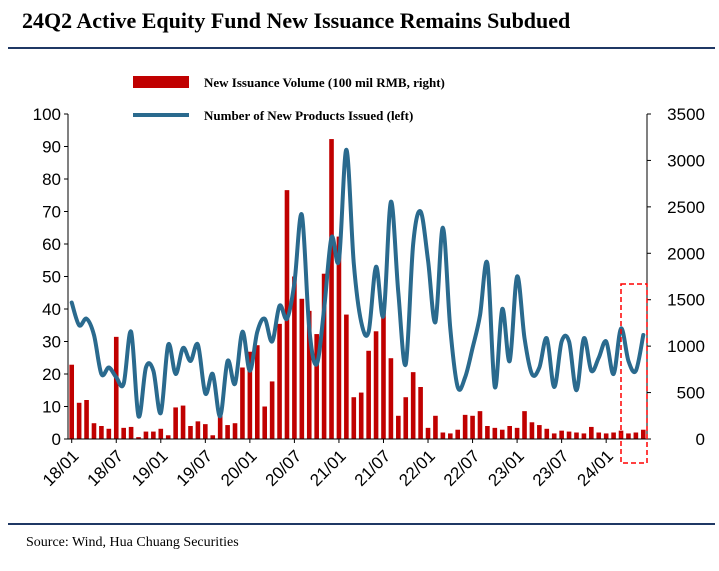  Describe the element at coordinates (123, 433) in the screenshot. I see `bar-18/08` at that location.